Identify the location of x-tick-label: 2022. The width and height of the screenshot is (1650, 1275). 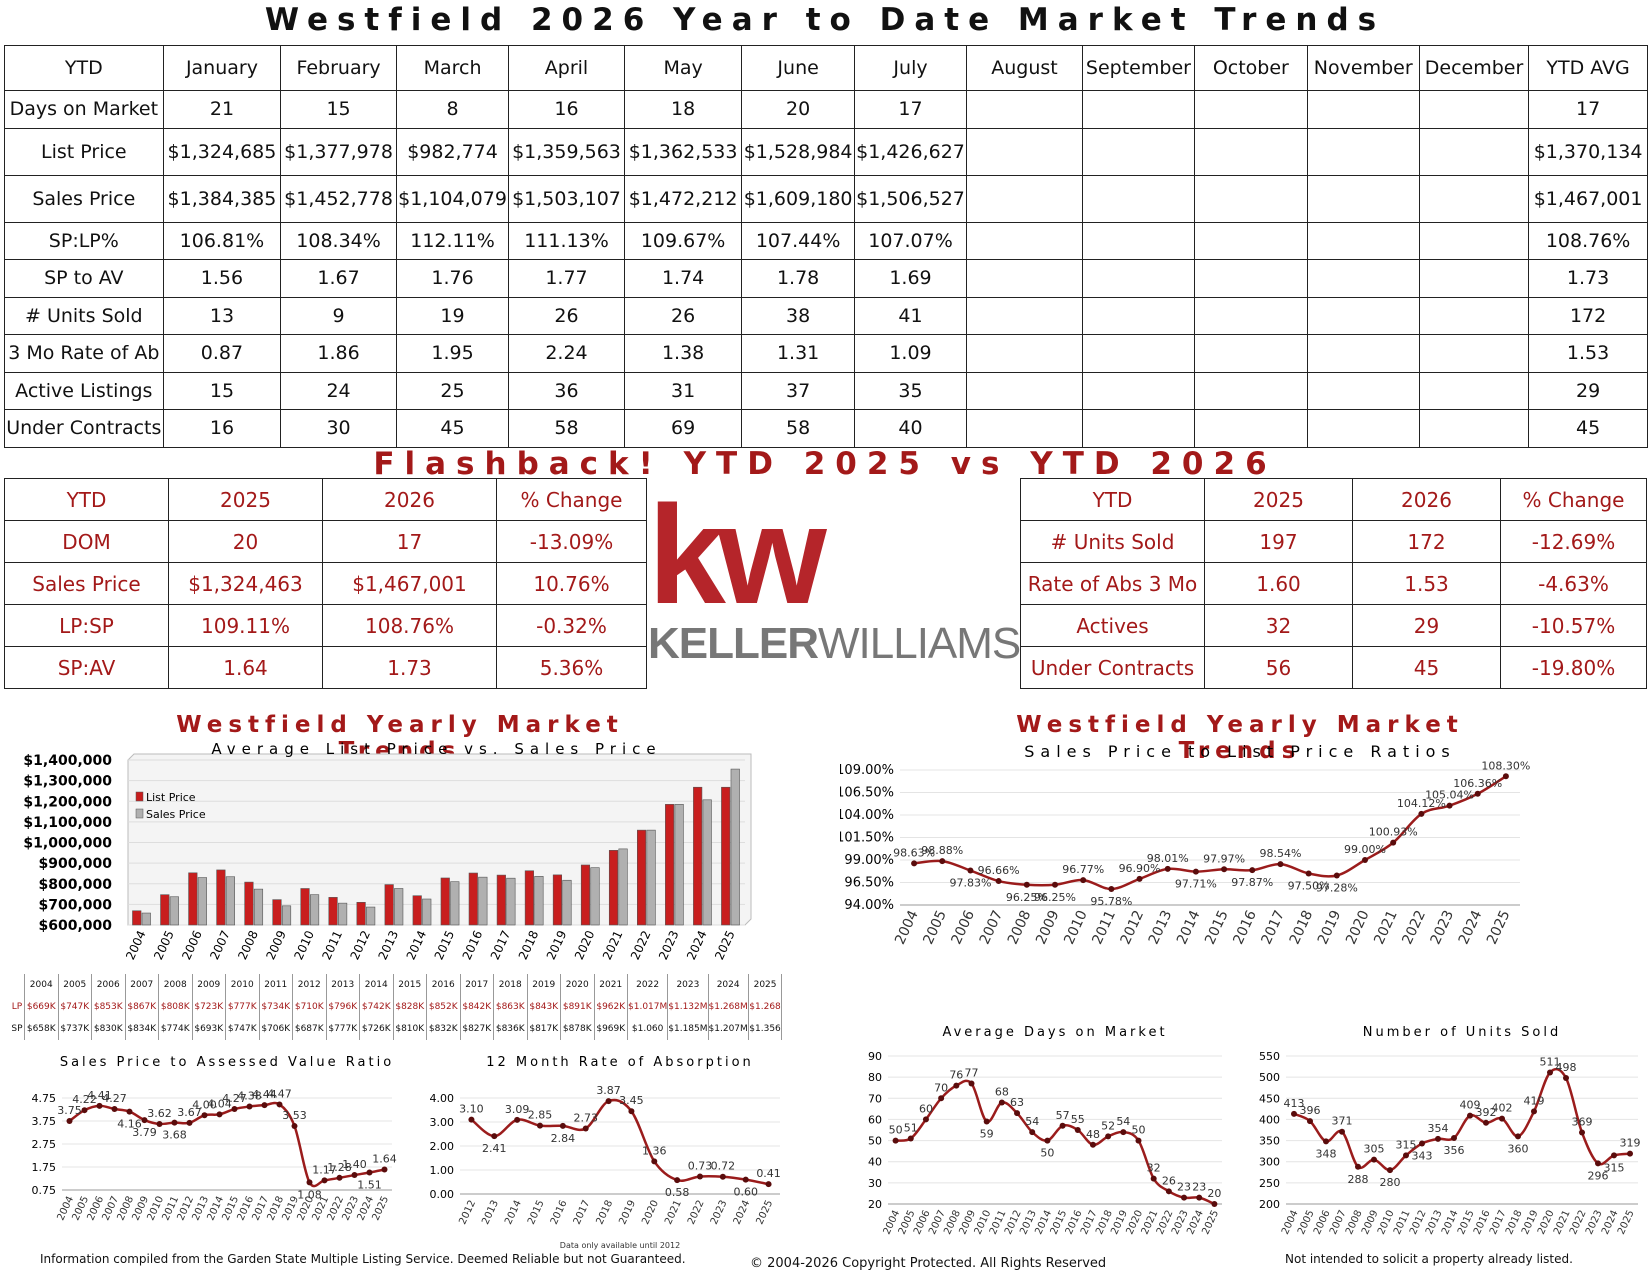
(641, 945).